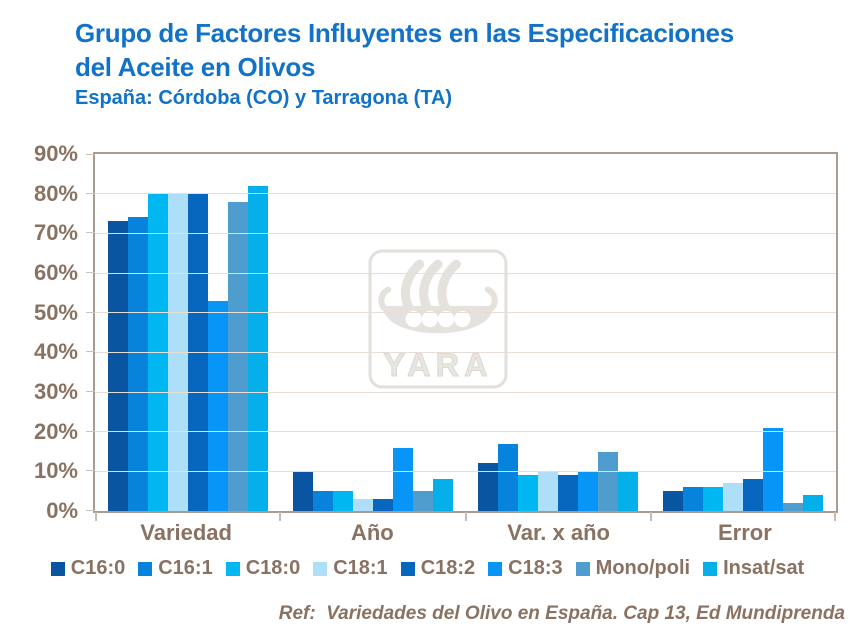 The height and width of the screenshot is (643, 855). I want to click on ship-sails-icon, so click(430, 286).